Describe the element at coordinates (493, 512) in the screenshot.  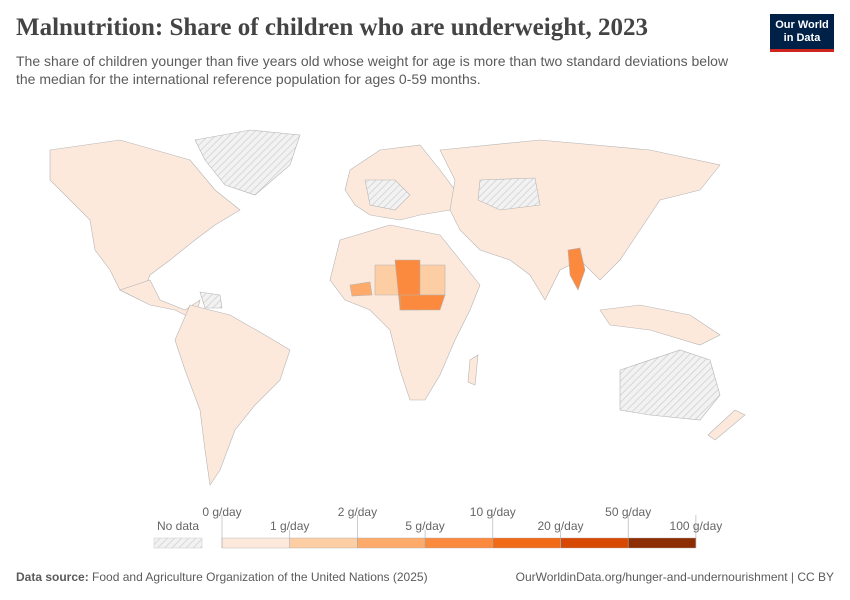
I see `legend-tick-label: 10 g/day` at that location.